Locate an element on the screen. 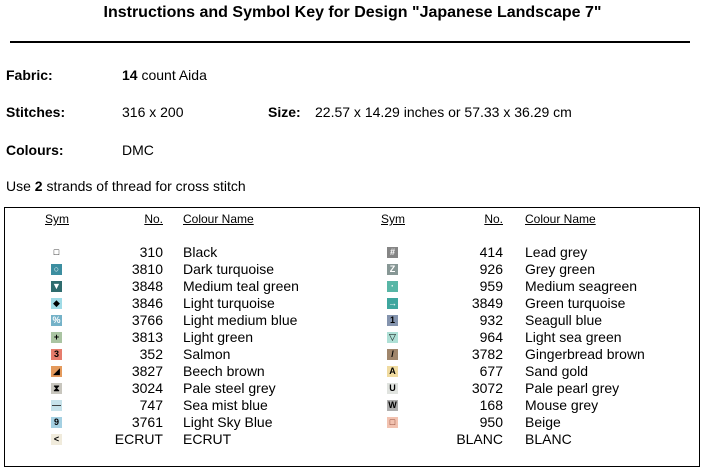  colour-name: Light sea green is located at coordinates (573, 337).